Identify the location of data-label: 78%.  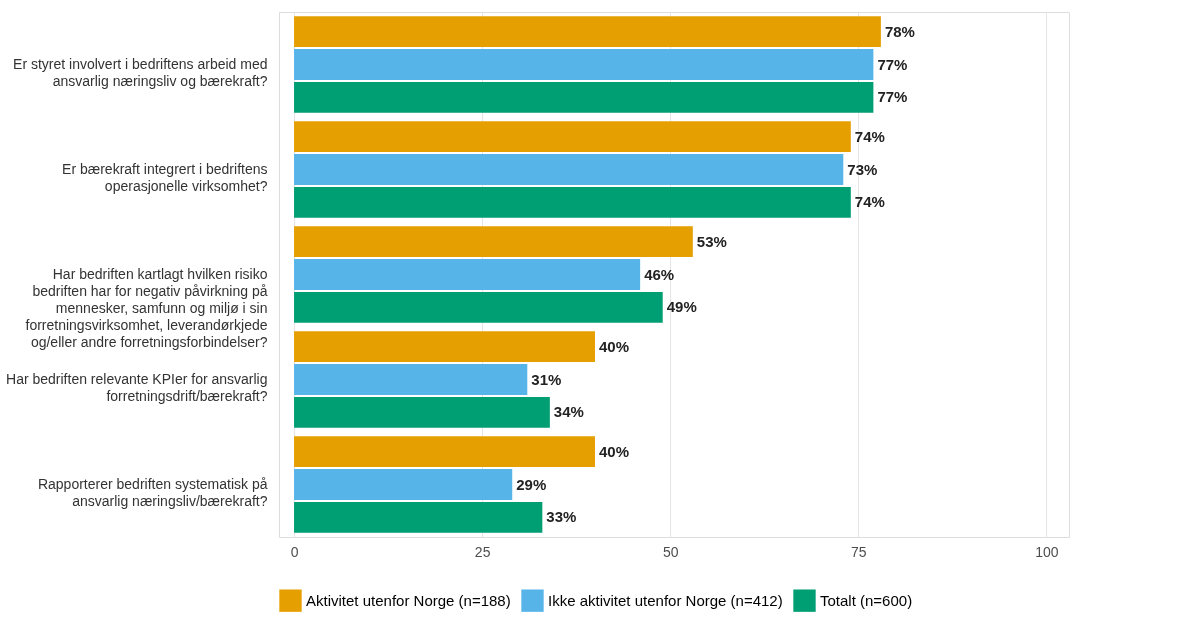
(899, 31).